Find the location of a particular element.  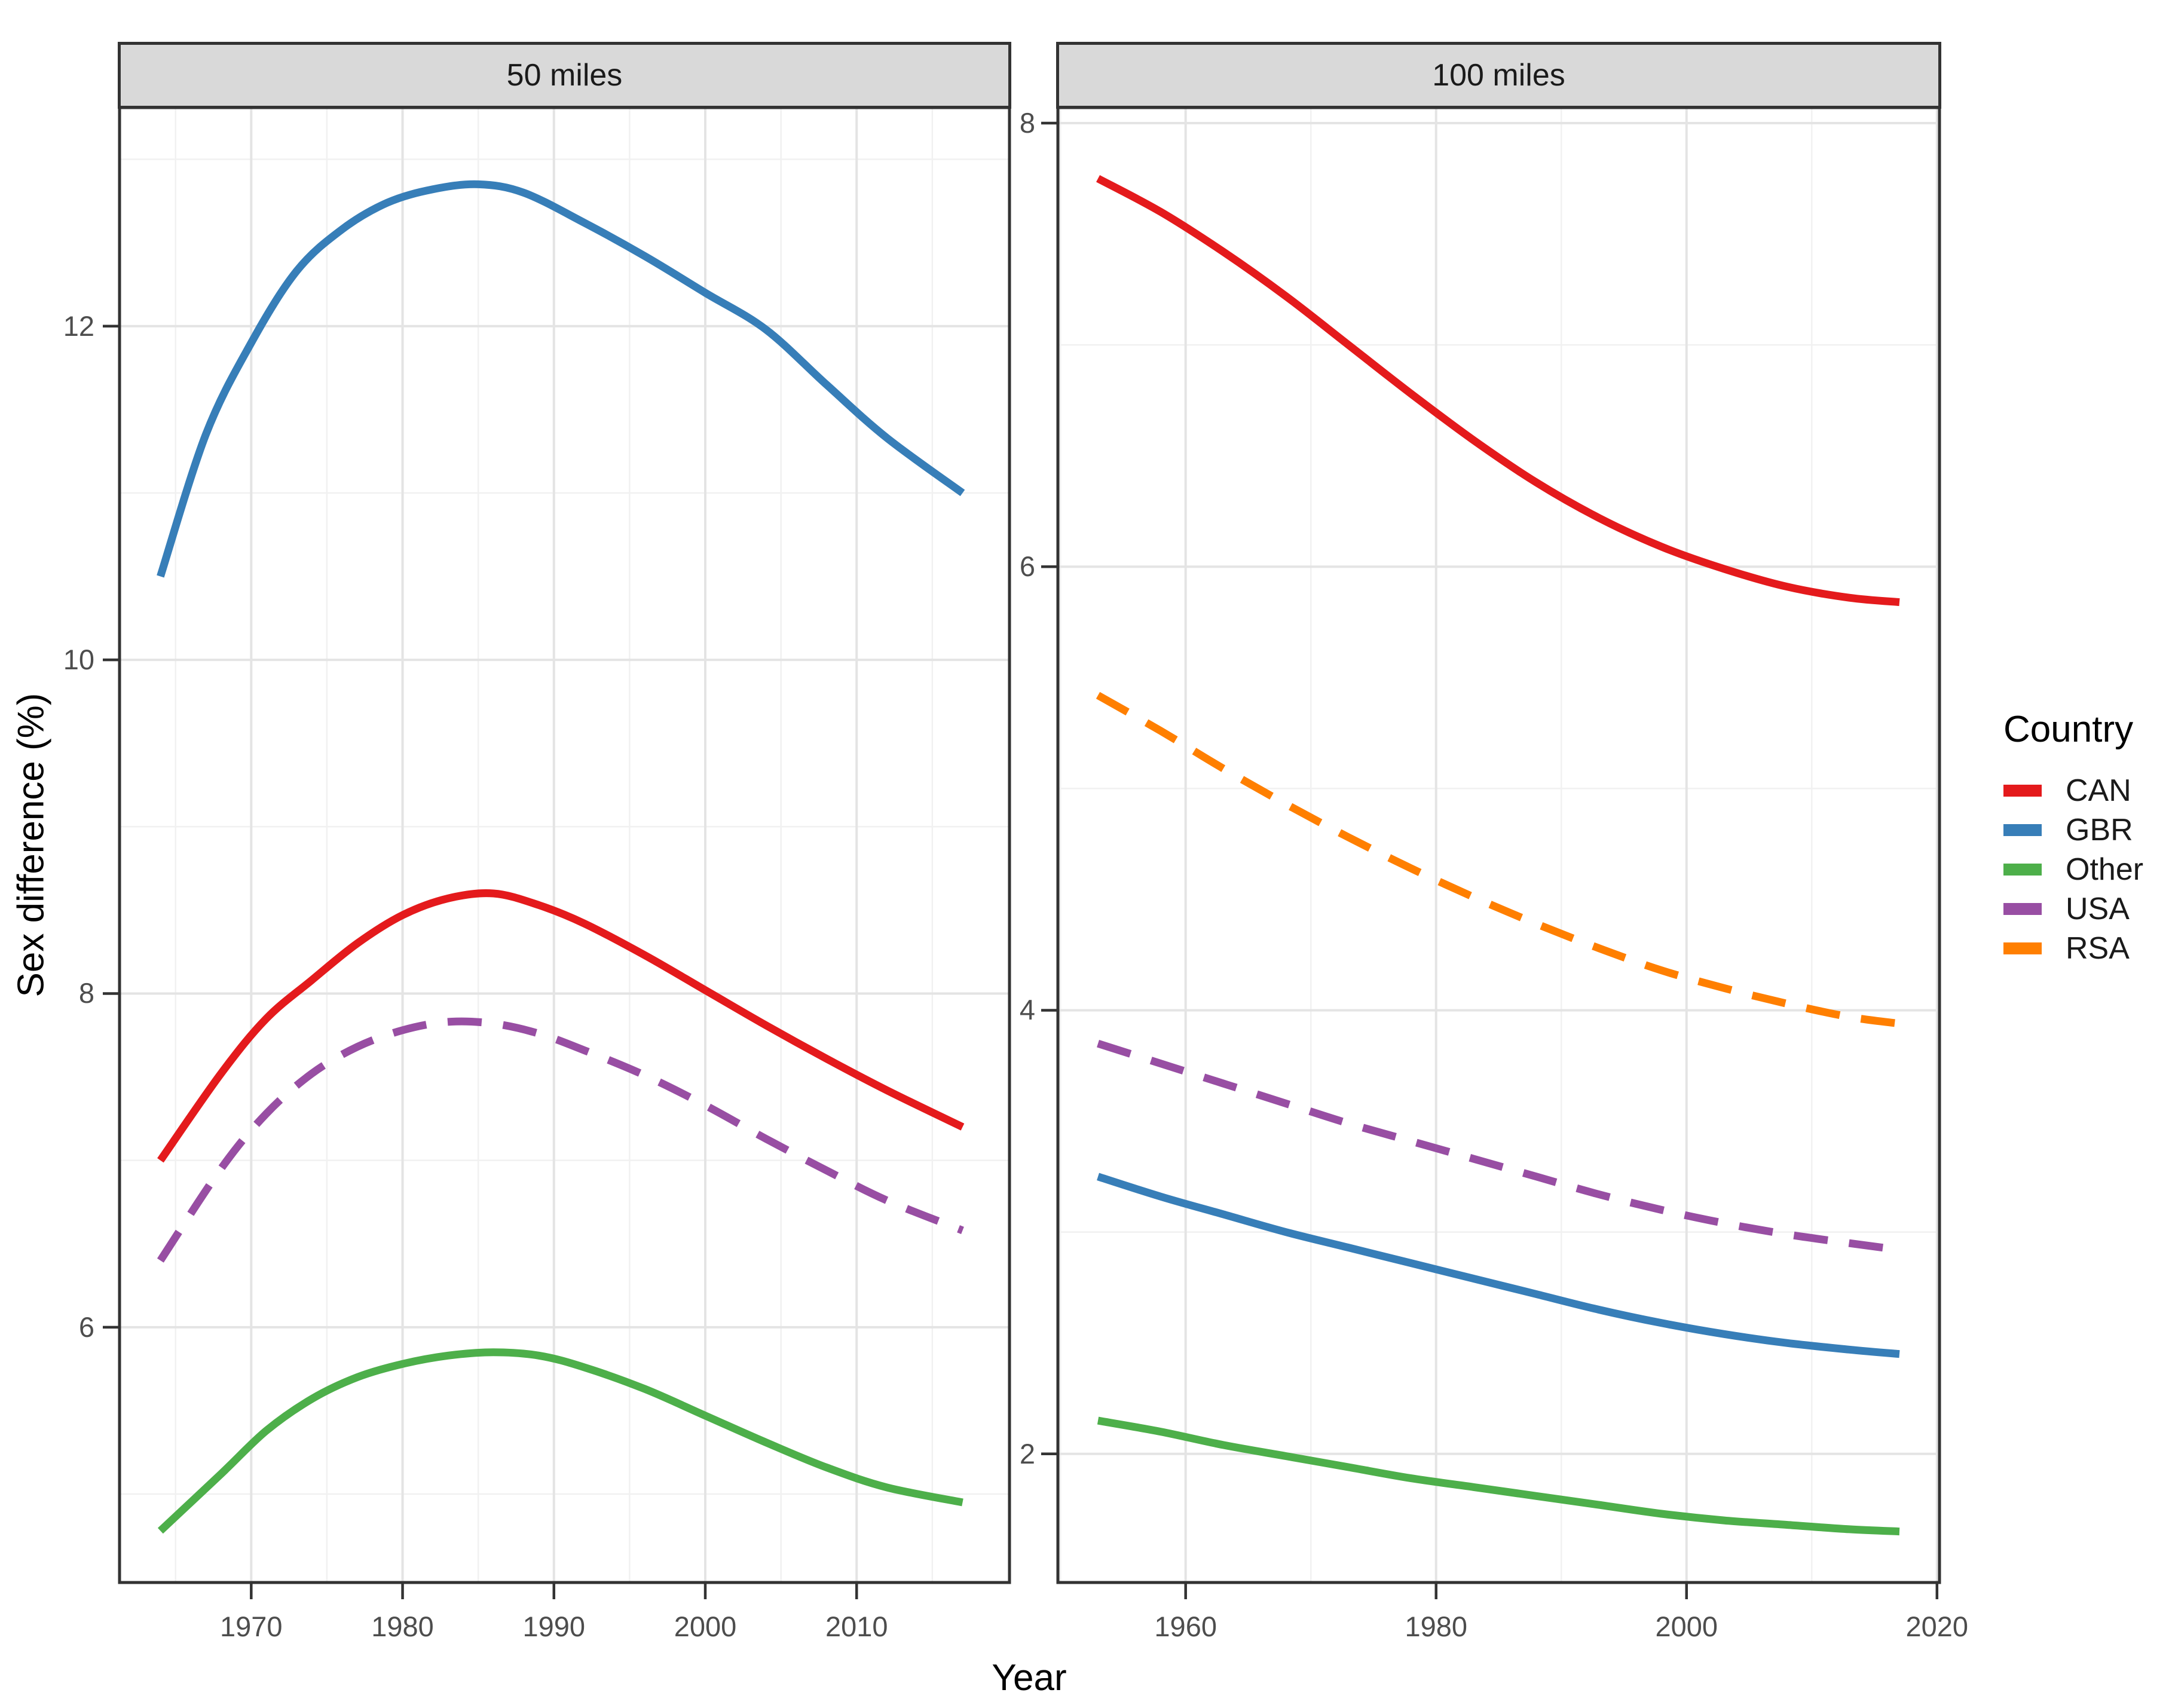

legend-item-label: USA is located at coordinates (2098, 909).